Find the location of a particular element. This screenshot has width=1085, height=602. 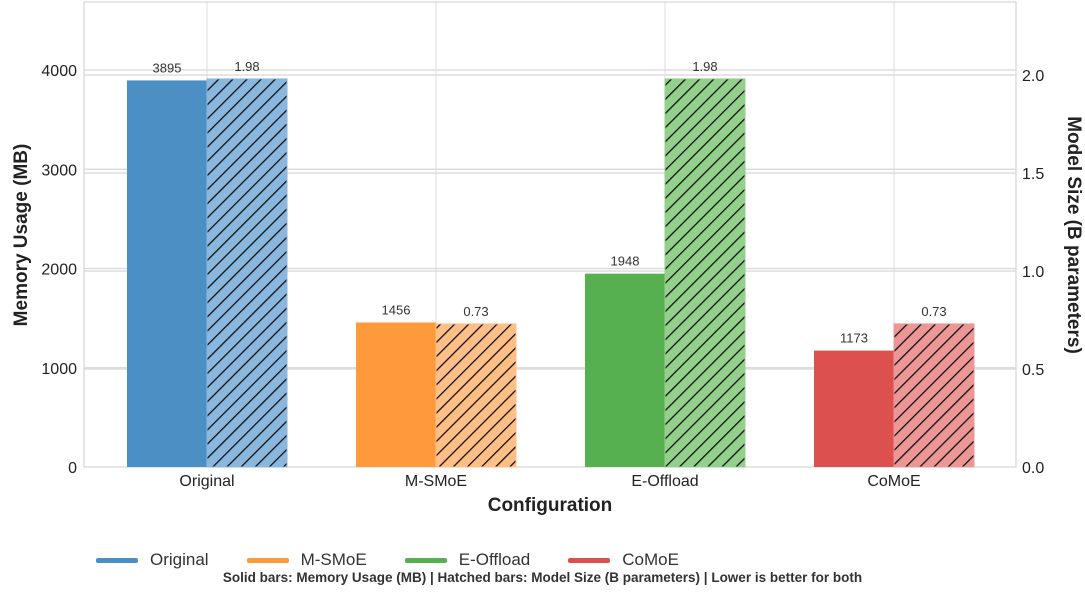

y-left-tick-label: 1000 is located at coordinates (59, 369).